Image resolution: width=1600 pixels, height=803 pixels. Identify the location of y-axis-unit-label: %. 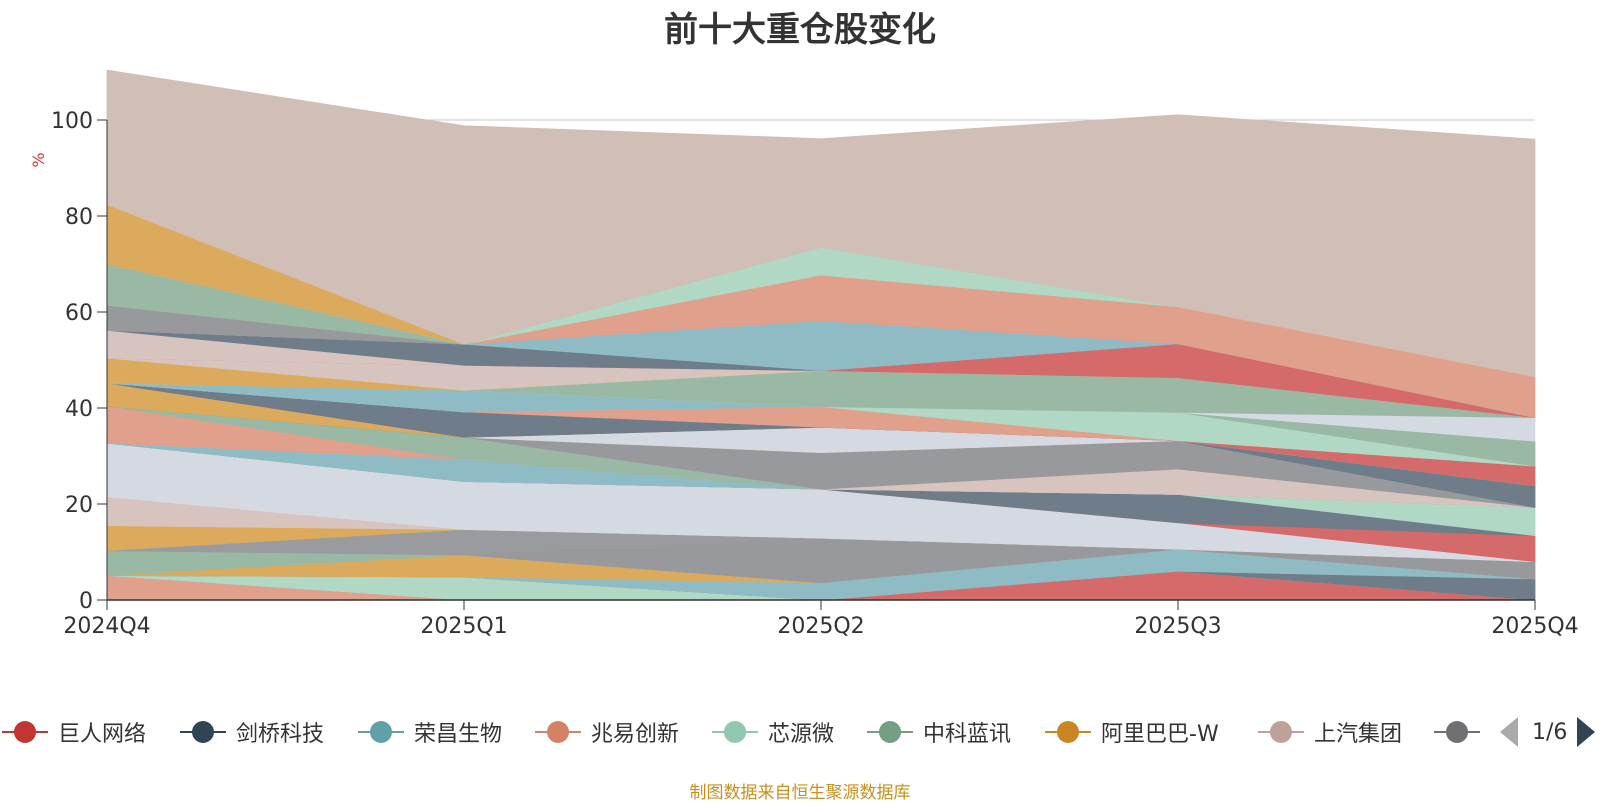
(38, 159).